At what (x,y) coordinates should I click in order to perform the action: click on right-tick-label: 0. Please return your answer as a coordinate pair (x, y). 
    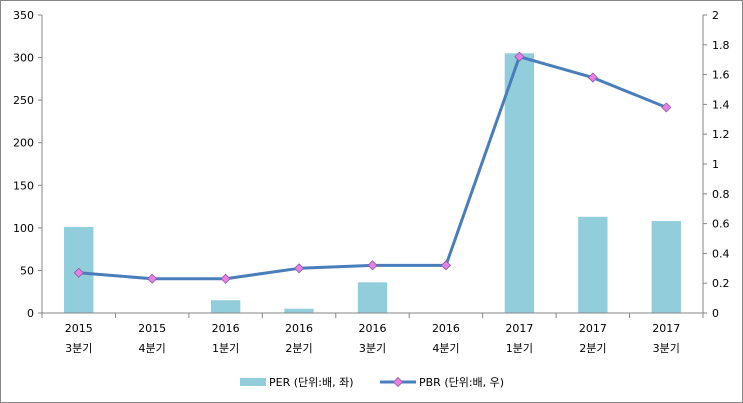
    Looking at the image, I should click on (715, 313).